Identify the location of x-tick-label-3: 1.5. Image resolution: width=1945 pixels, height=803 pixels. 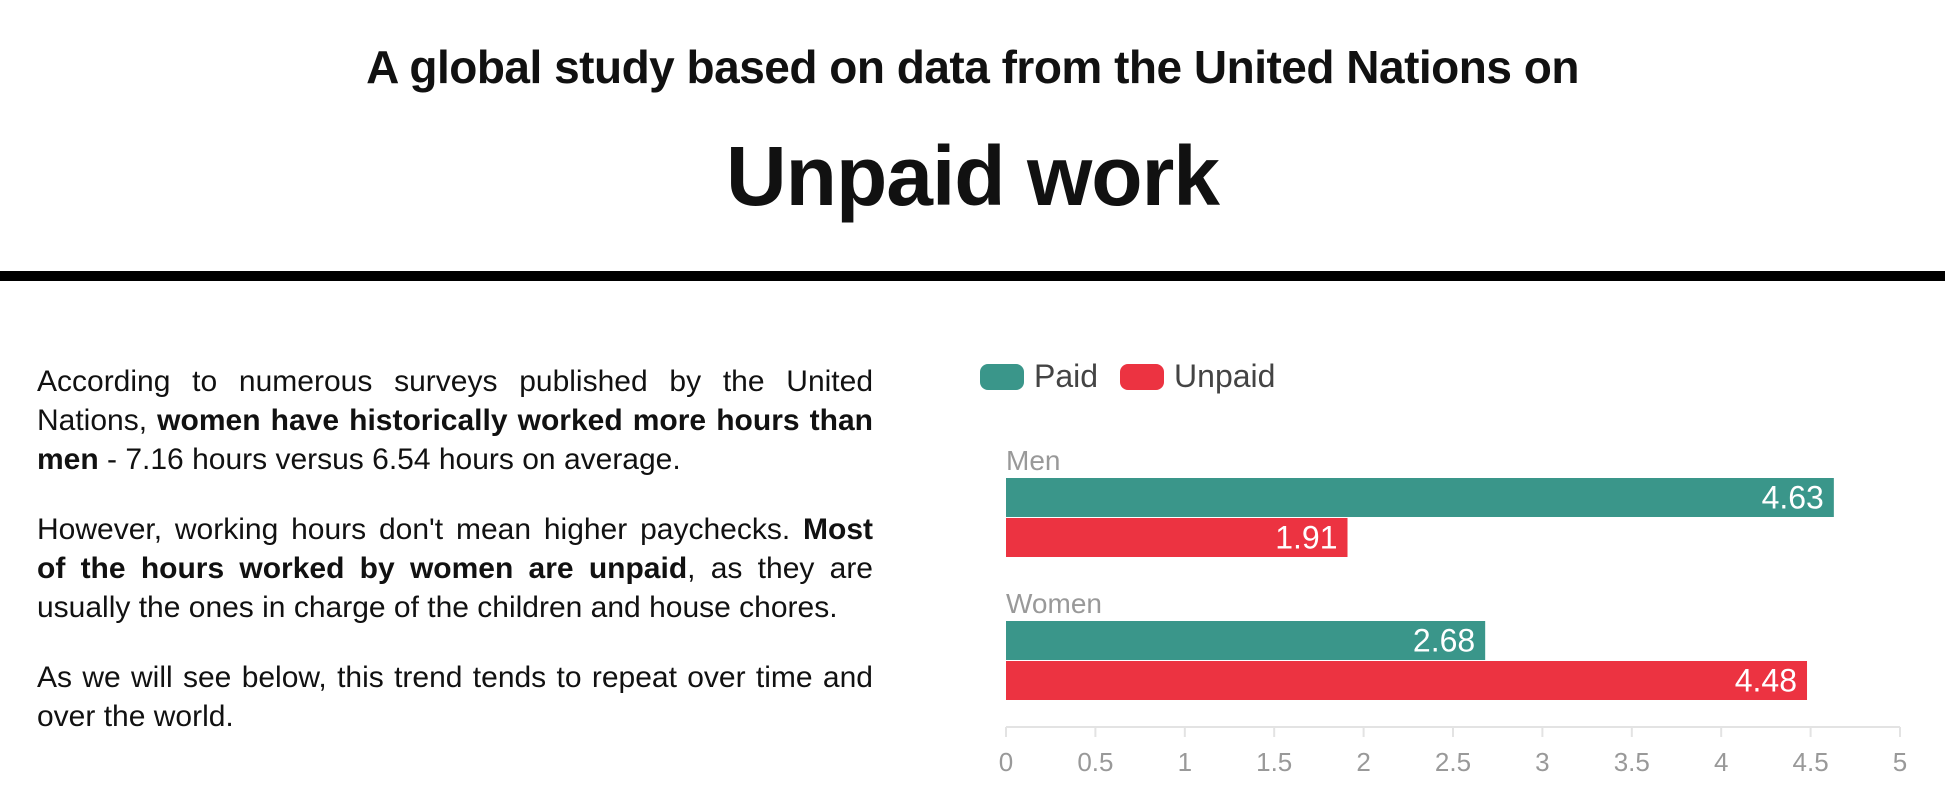
(1274, 762).